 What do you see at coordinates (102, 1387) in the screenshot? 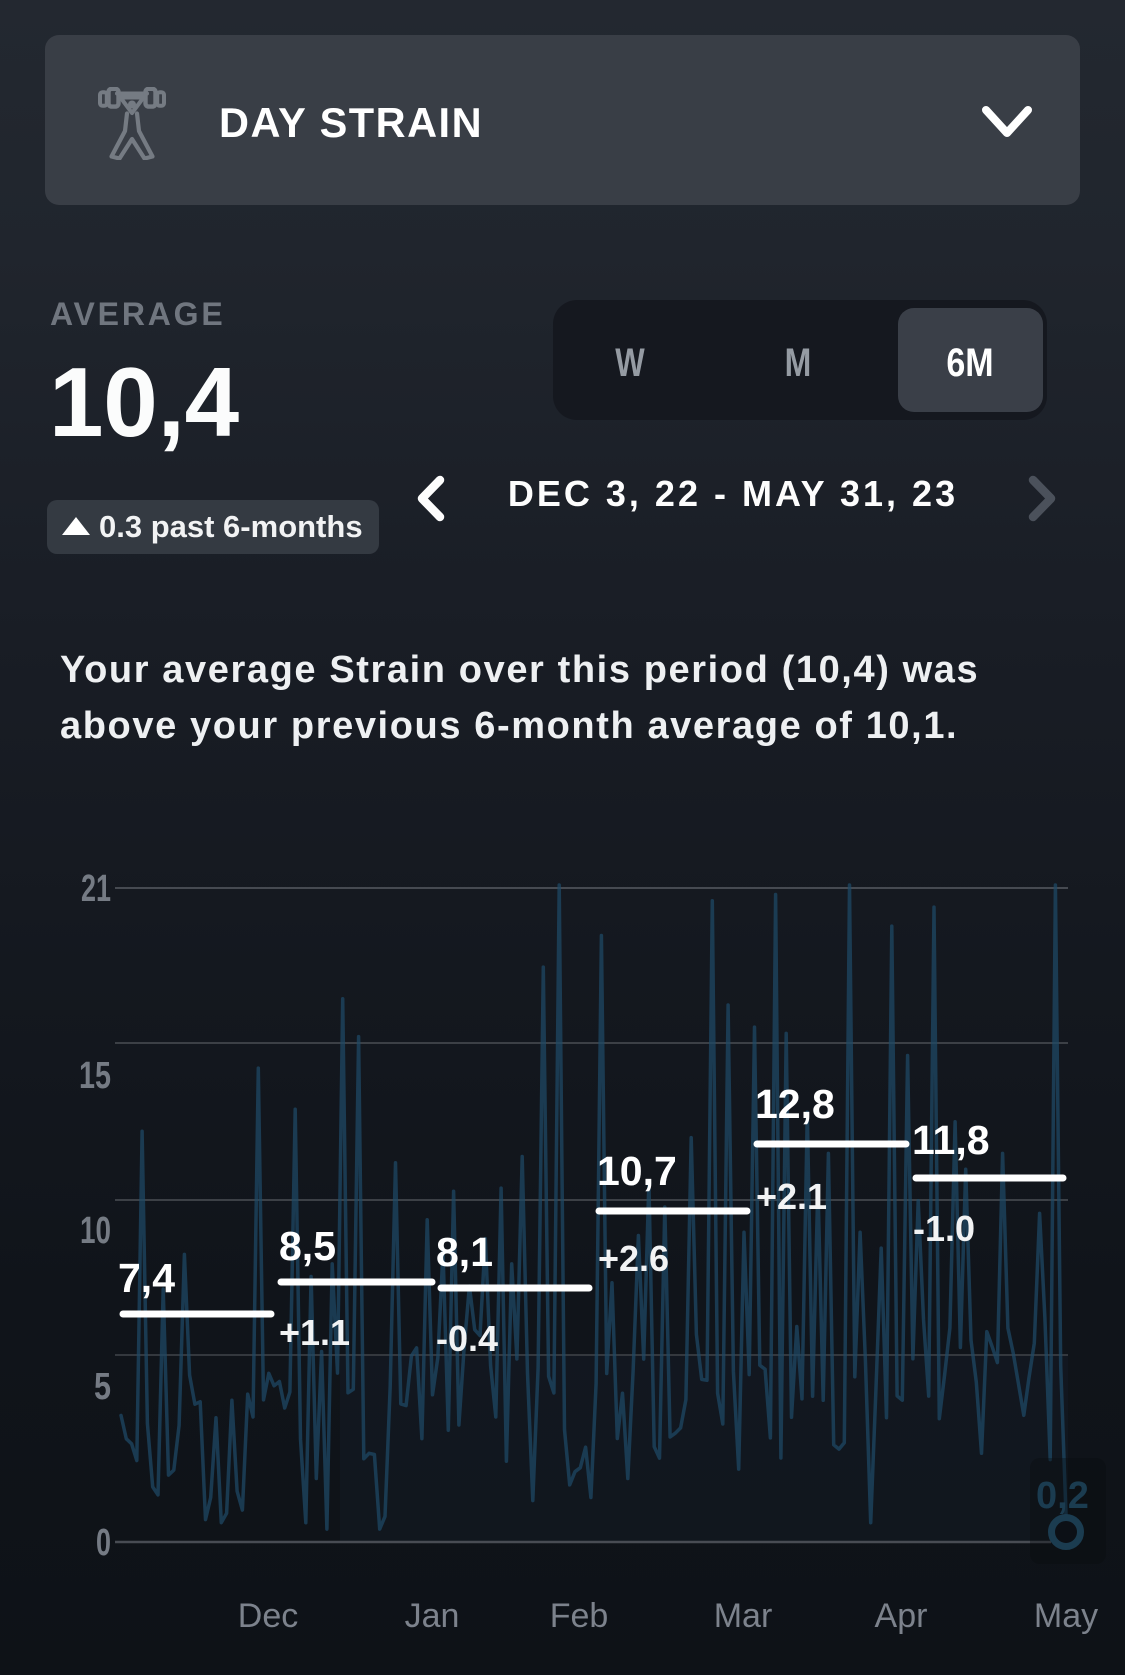
I see `svg-text: 5` at bounding box center [102, 1387].